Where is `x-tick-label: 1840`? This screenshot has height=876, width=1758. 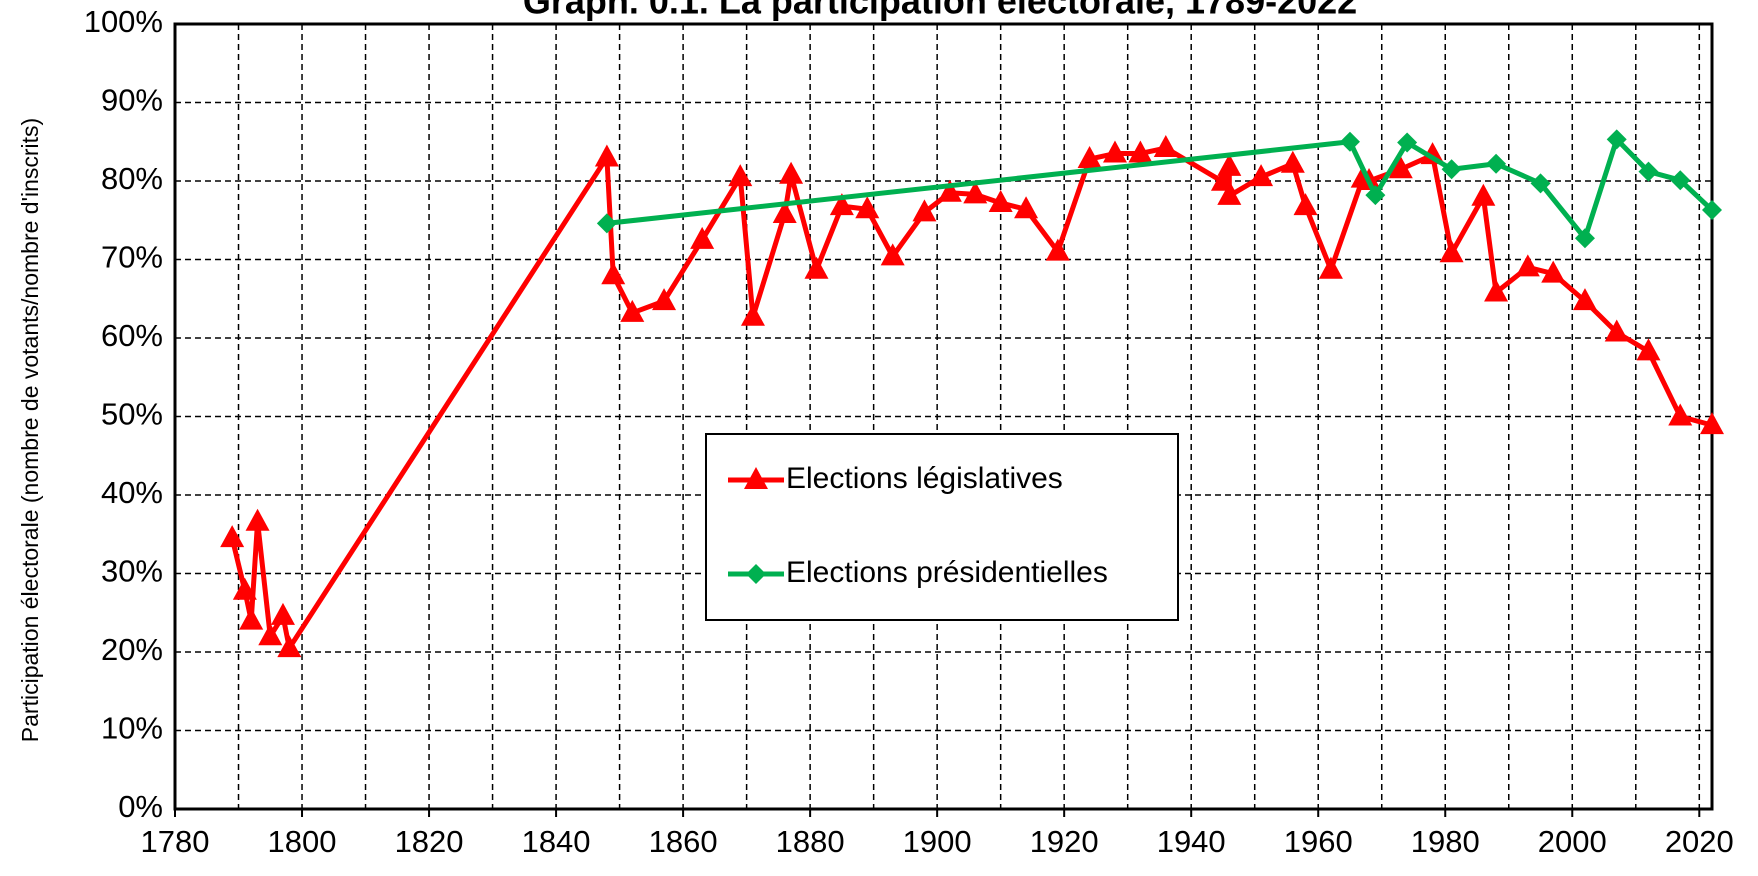
x-tick-label: 1840 is located at coordinates (556, 841).